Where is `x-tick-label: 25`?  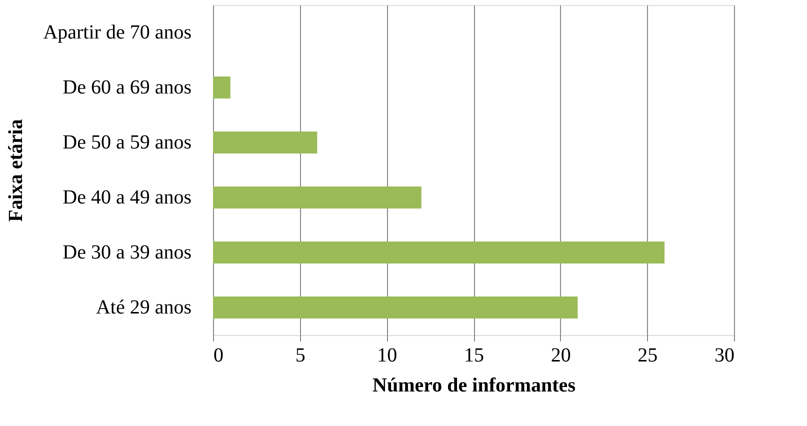 x-tick-label: 25 is located at coordinates (648, 355).